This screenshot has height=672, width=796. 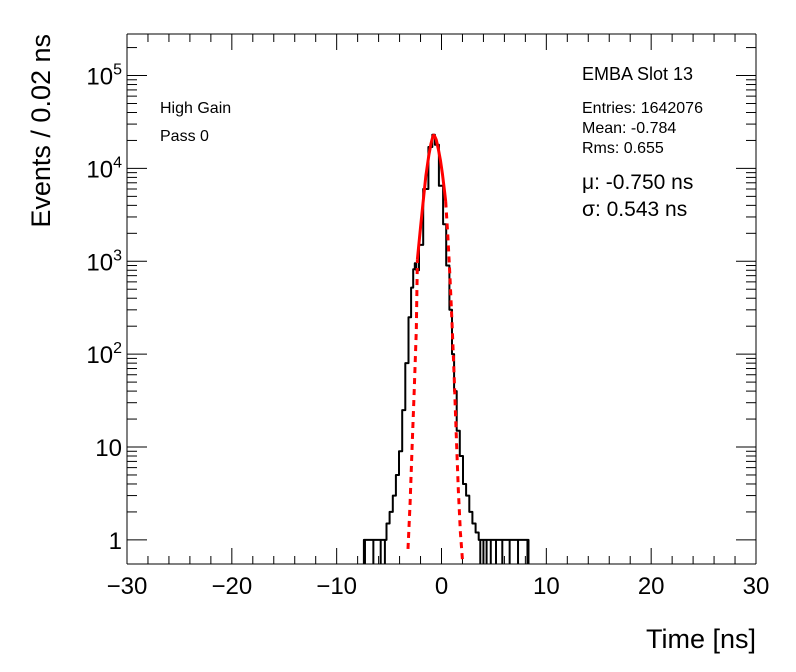 I want to click on x-tick-label: 0, so click(x=441, y=586).